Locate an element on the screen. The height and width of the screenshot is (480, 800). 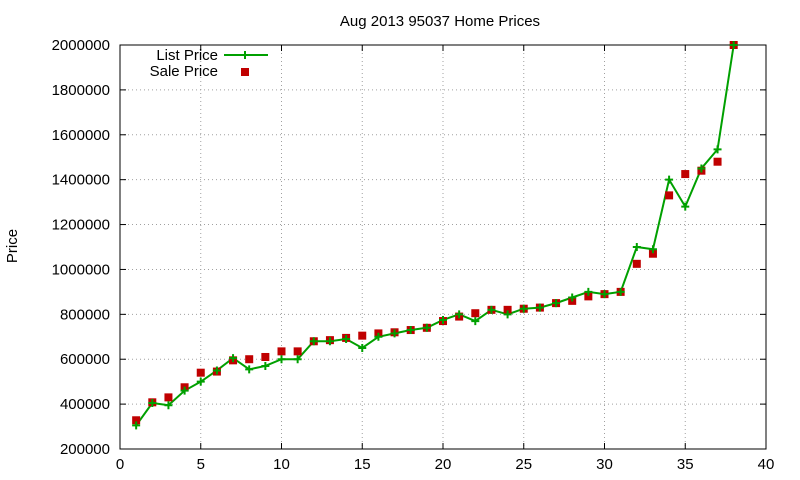
y-tick-label: 200000 is located at coordinates (85, 449).